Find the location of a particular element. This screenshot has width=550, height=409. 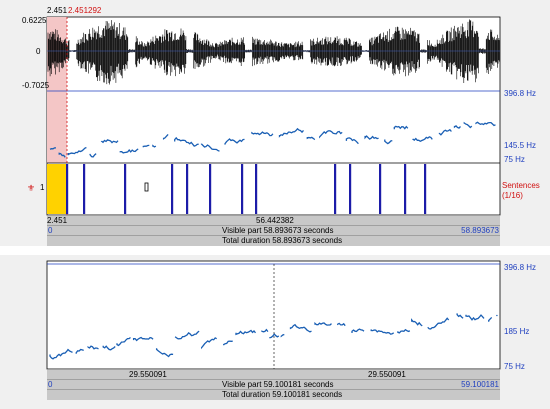

right-half-bar: 29.550091 is located at coordinates (387, 374).